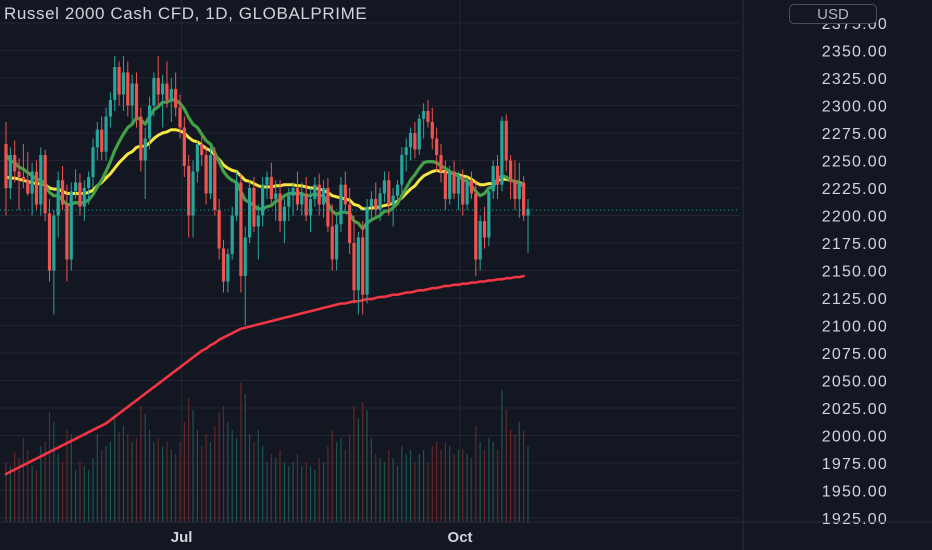  What do you see at coordinates (855, 382) in the screenshot?
I see `price-tick-label: 2050.00` at bounding box center [855, 382].